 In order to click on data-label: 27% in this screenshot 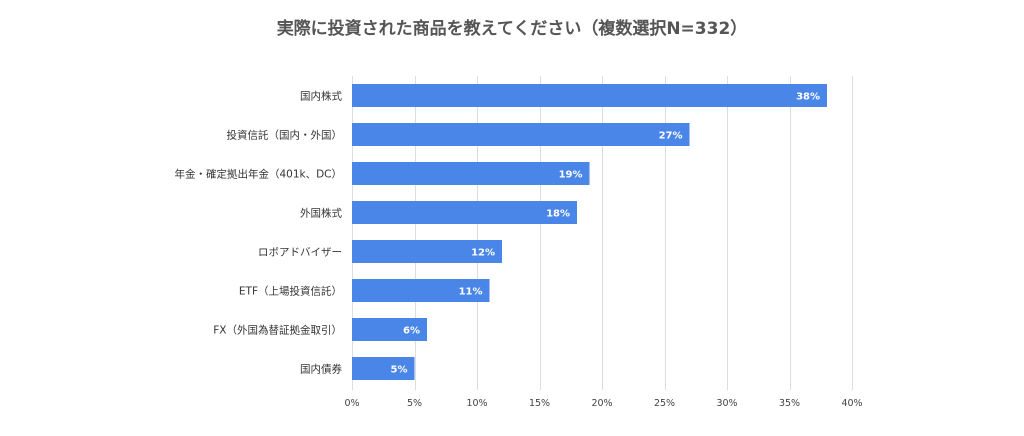, I will do `click(671, 136)`.